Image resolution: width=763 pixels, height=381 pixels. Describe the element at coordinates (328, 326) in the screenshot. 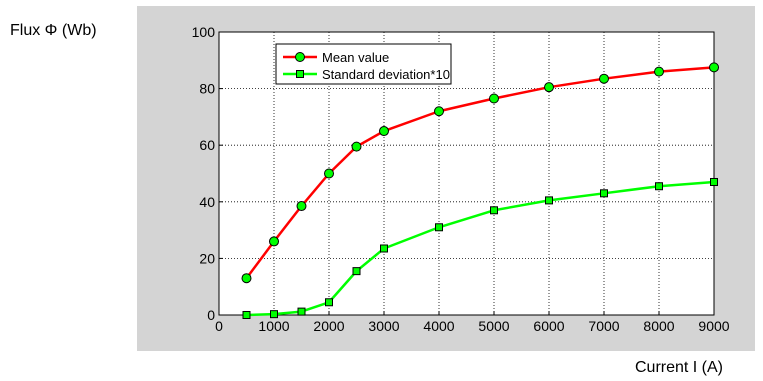

I see `x-tick-label: 2000` at that location.